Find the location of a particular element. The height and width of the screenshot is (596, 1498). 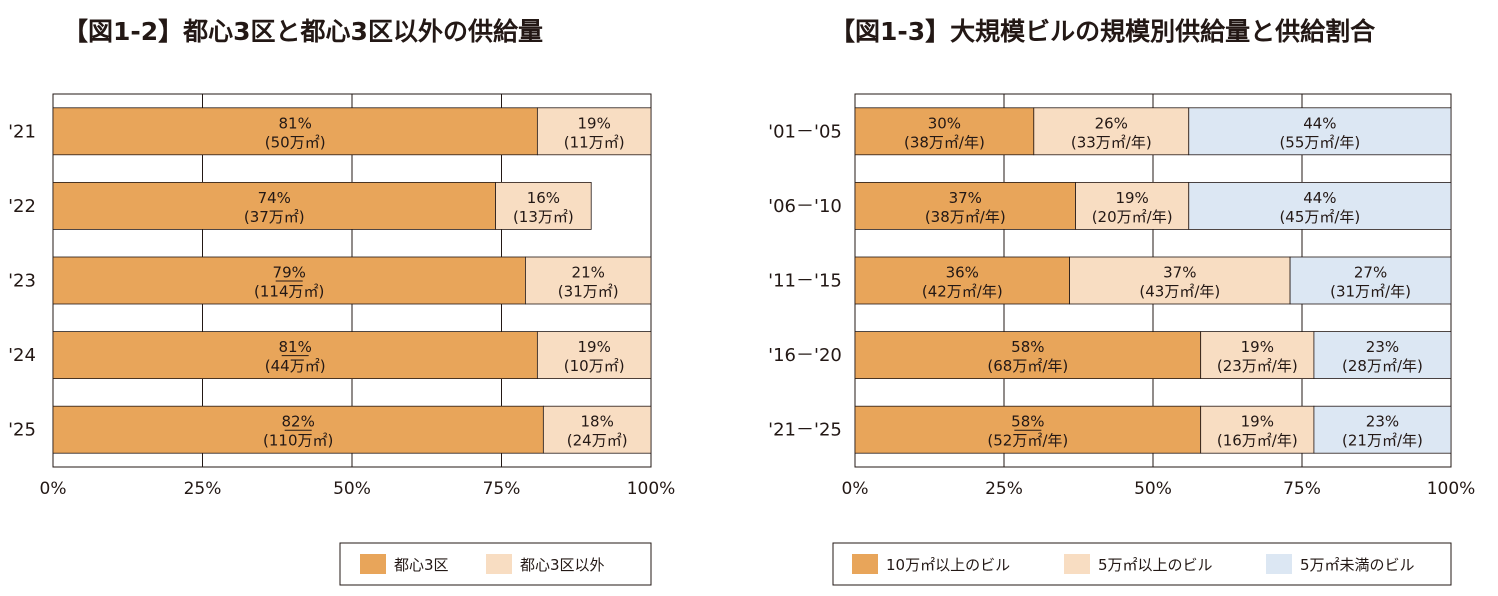

data-label: 16% is located at coordinates (543, 198).